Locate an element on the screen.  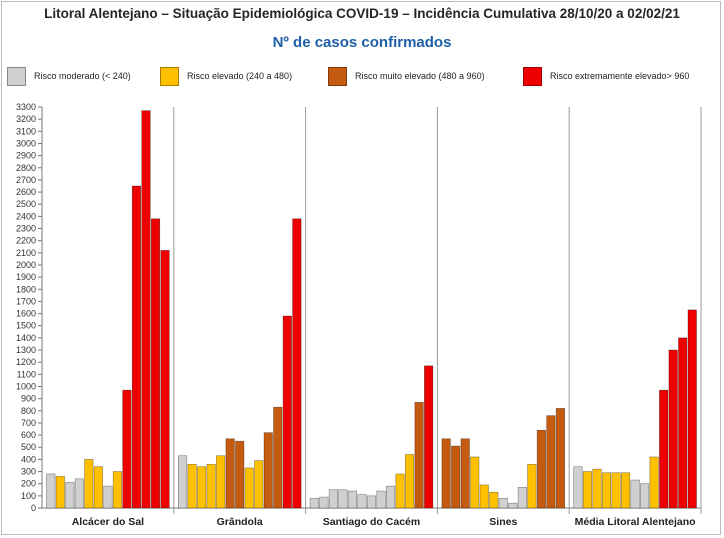
y-tick-label: 300 is located at coordinates (28, 472).